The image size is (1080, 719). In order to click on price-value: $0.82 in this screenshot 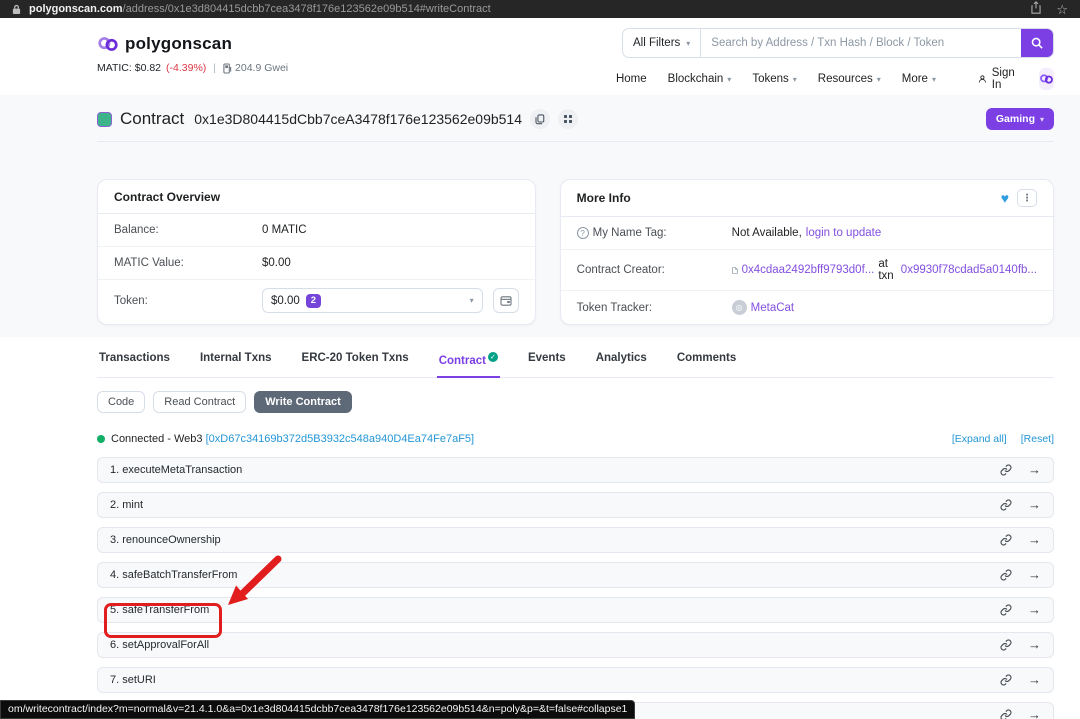, I will do `click(148, 68)`.